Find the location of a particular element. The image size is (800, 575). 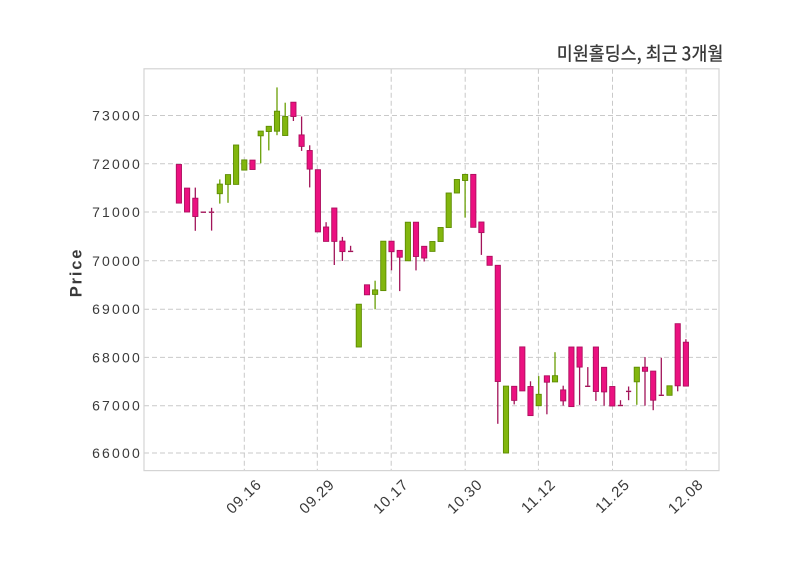

svg-text: 73000 is located at coordinates (117, 116).